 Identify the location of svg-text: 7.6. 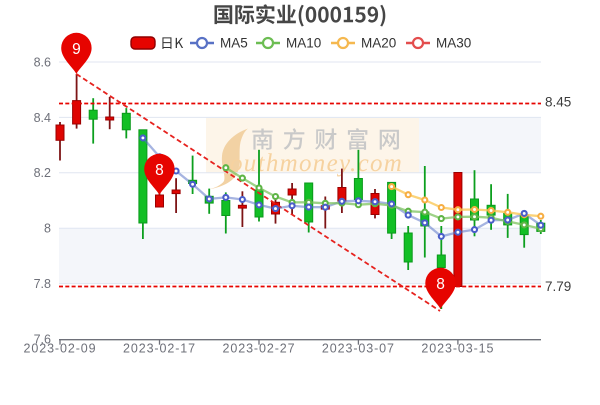
(42, 339).